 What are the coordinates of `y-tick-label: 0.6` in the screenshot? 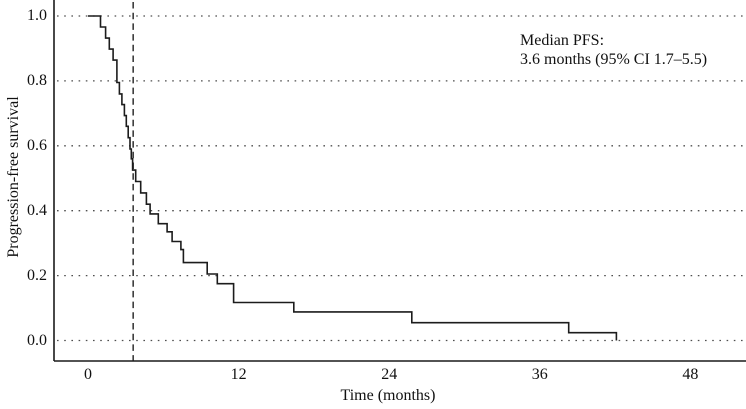 It's located at (37, 145).